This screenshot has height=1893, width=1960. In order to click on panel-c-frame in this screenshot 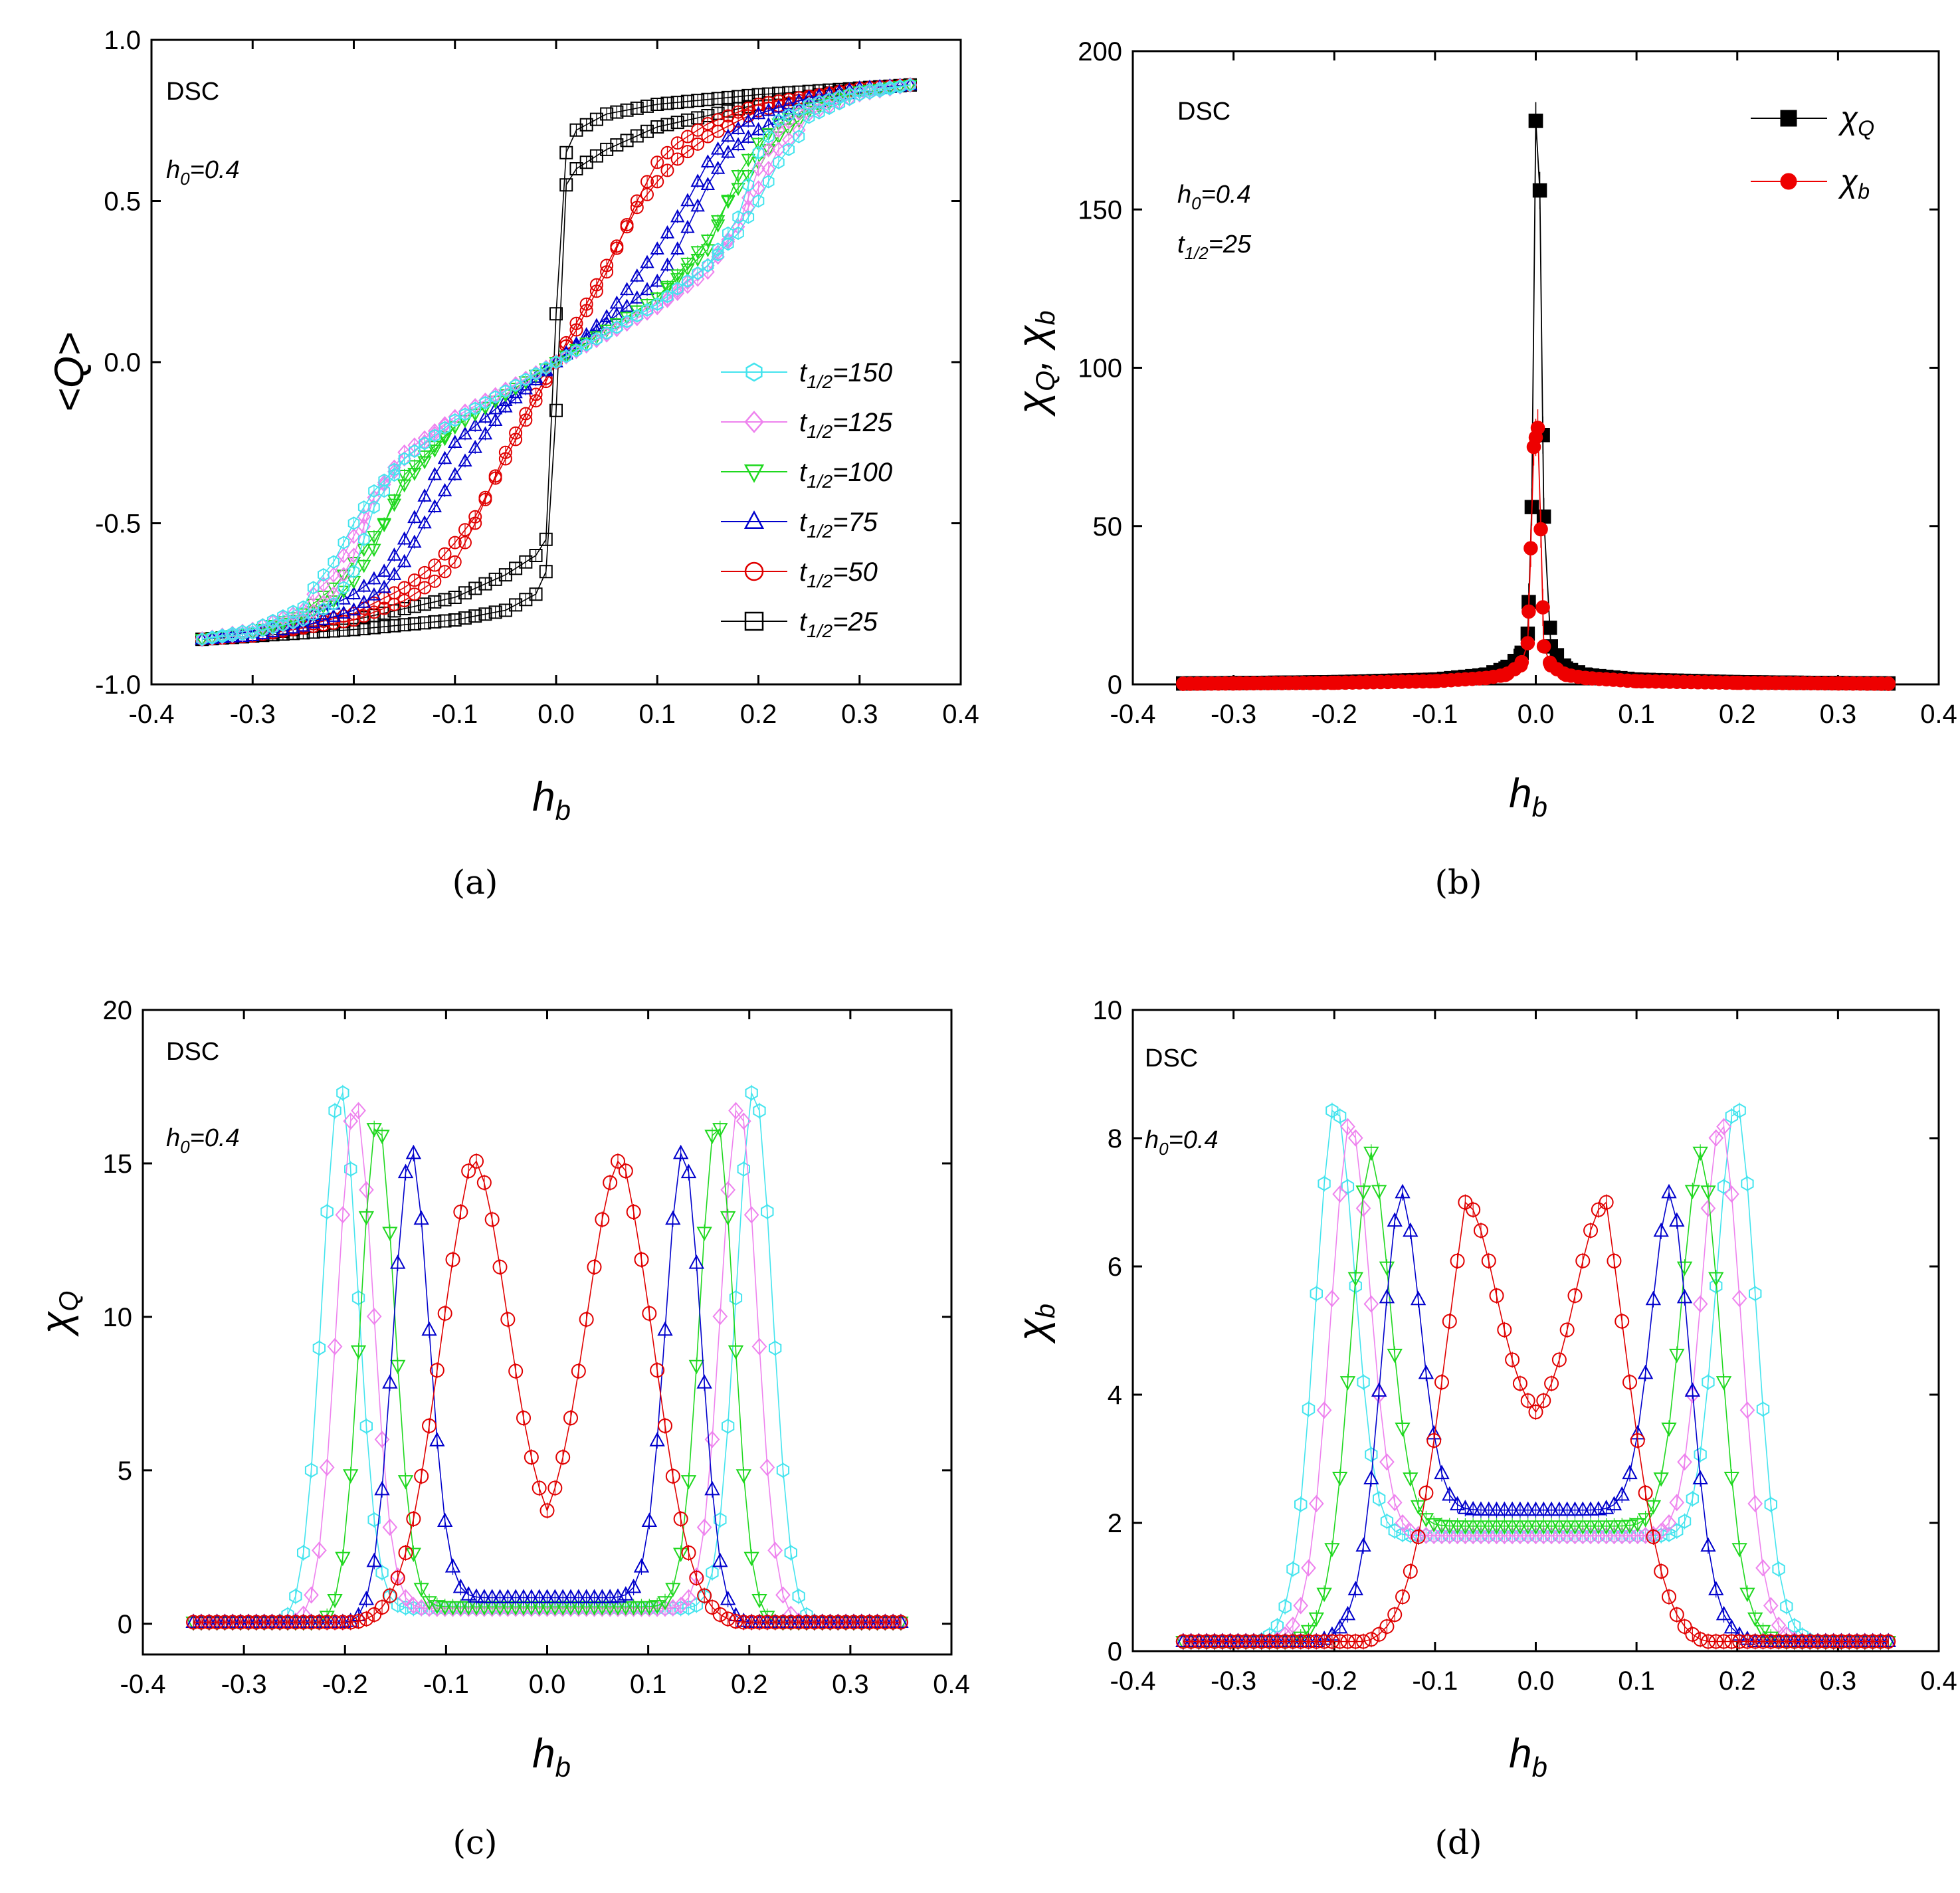, I will do `click(547, 1332)`.